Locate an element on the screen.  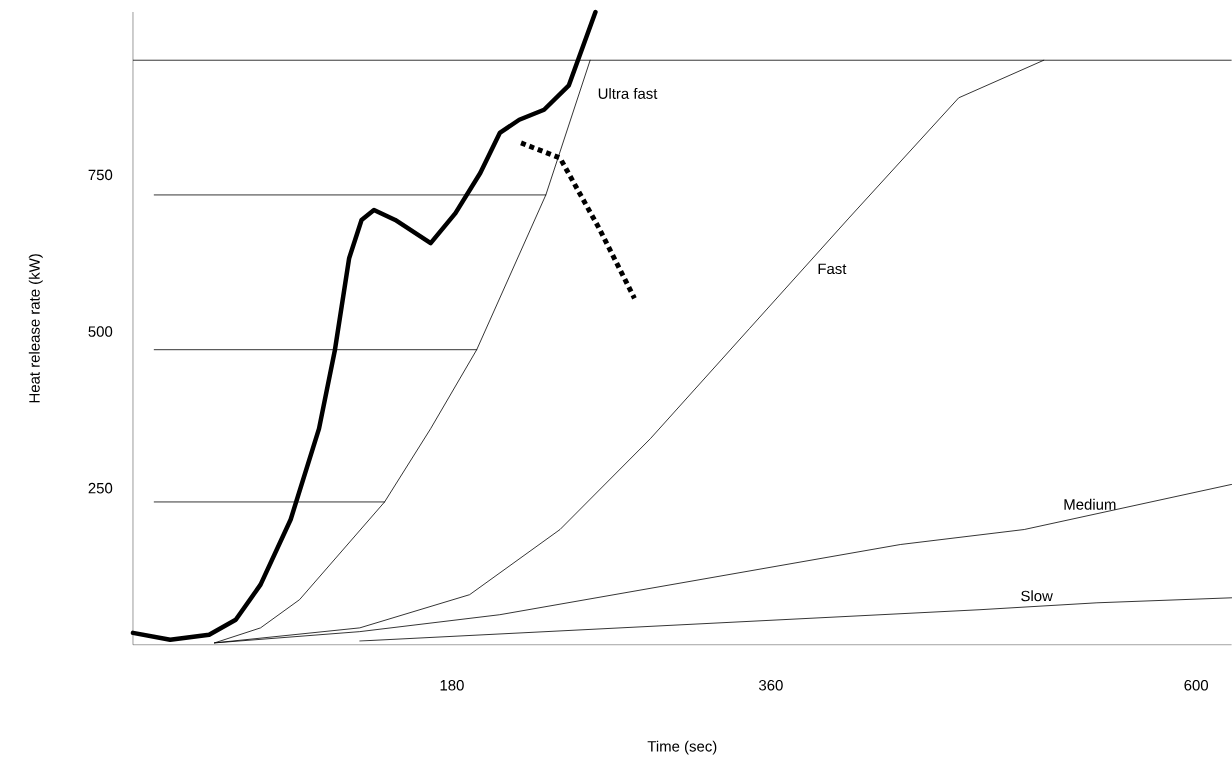
y-axis-title: Heat release rate (kW) is located at coordinates (35, 328).